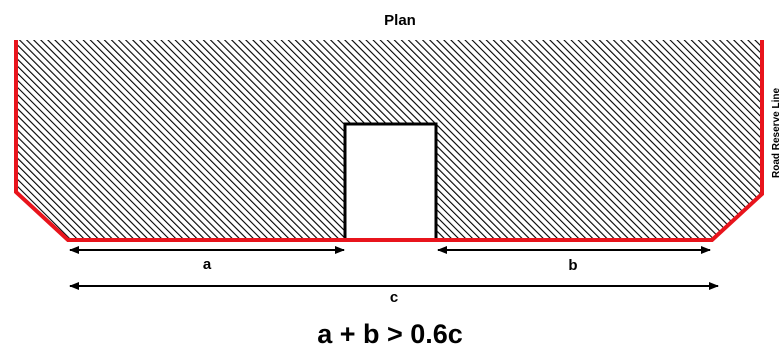  I want to click on dimension-c-label: c, so click(394, 297).